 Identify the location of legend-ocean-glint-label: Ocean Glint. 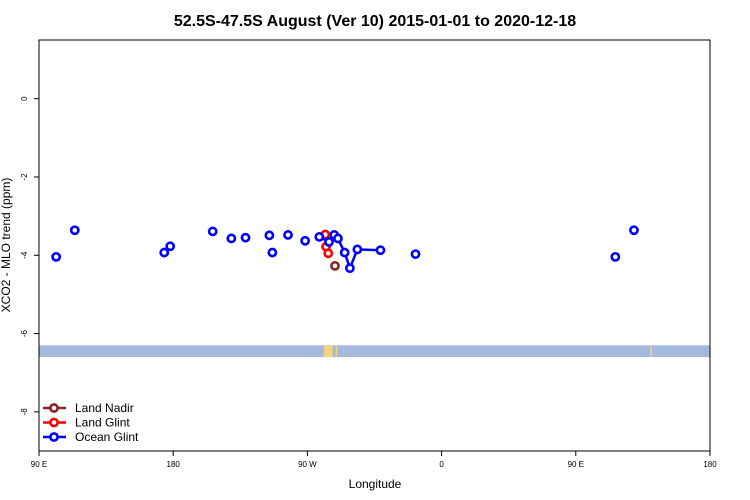
(107, 437).